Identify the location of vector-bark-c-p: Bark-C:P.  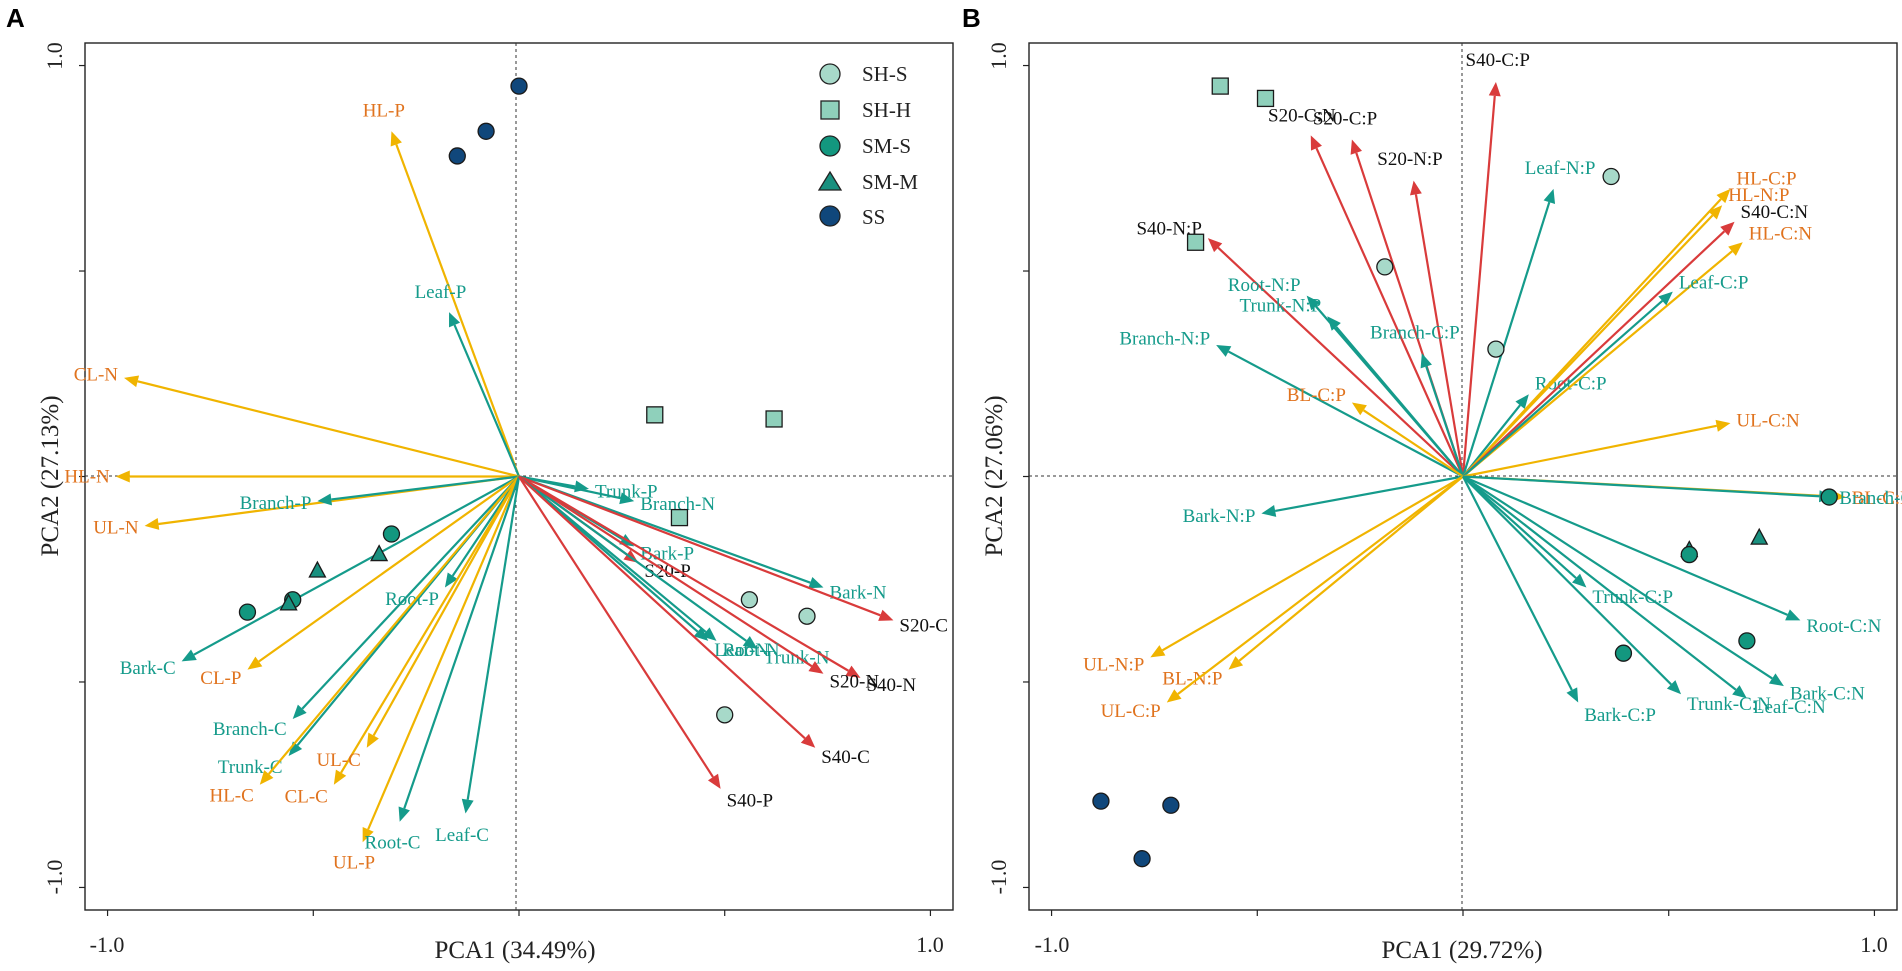
(1559, 601).